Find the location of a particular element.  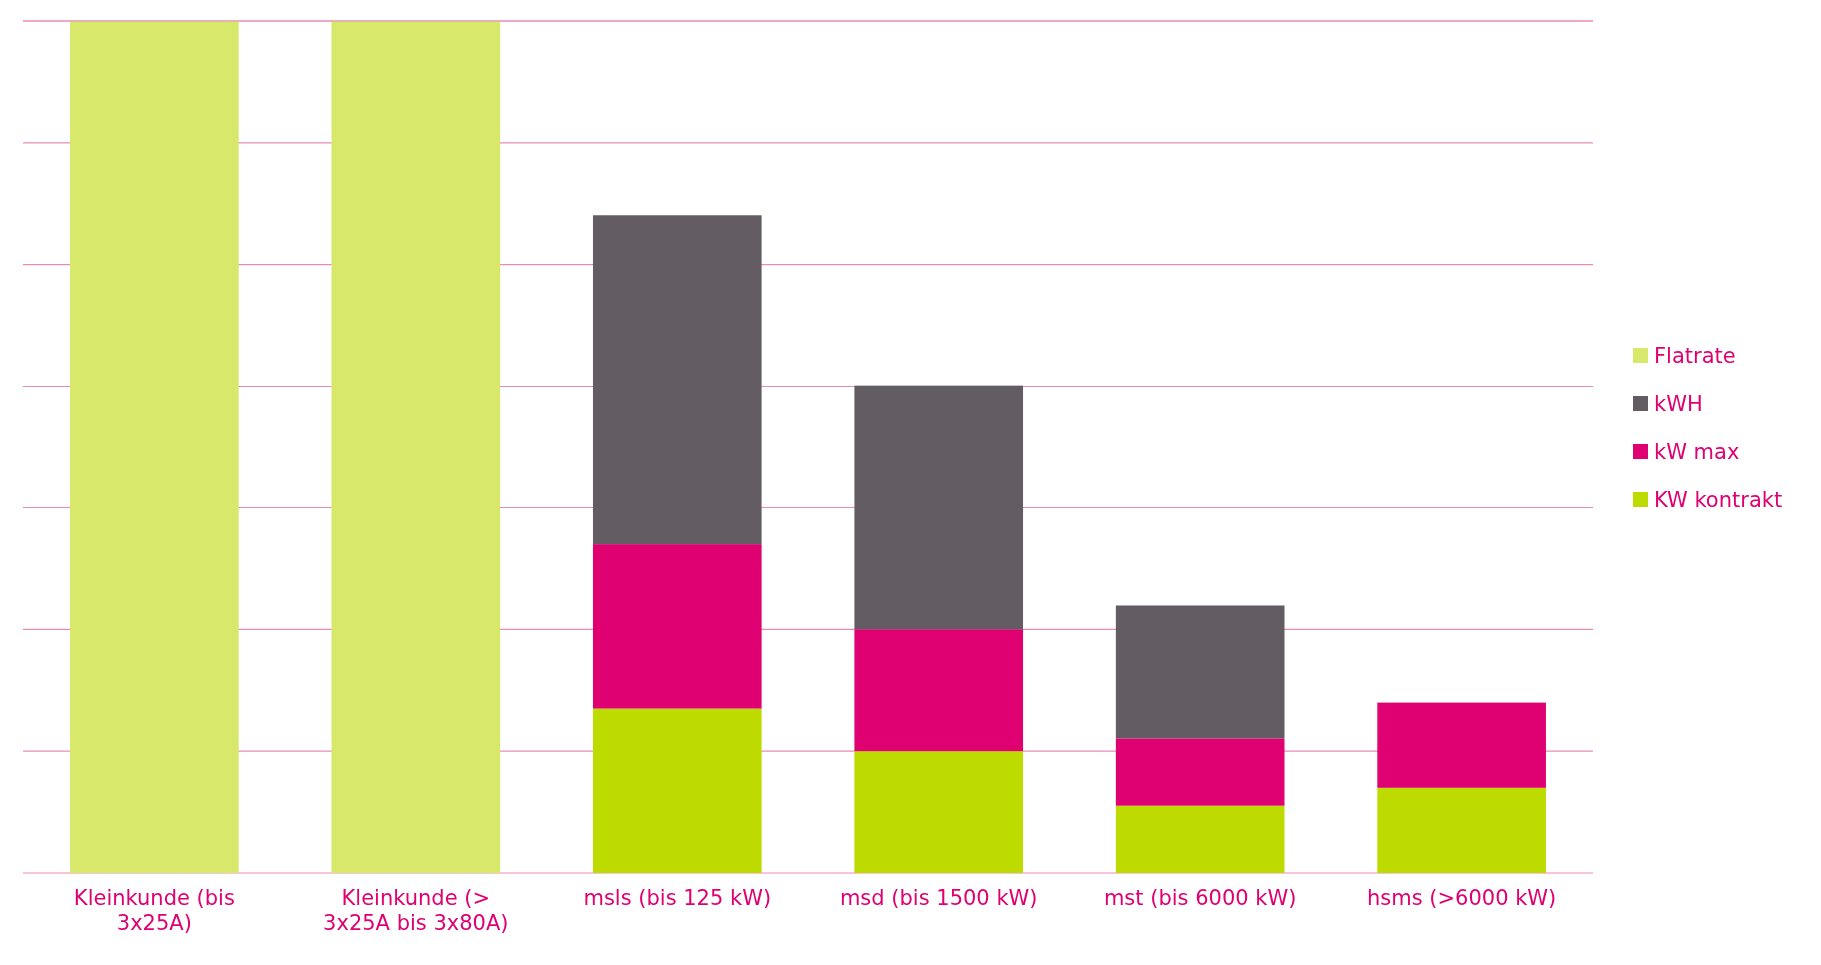

legend-label: Flatrate is located at coordinates (1695, 356).